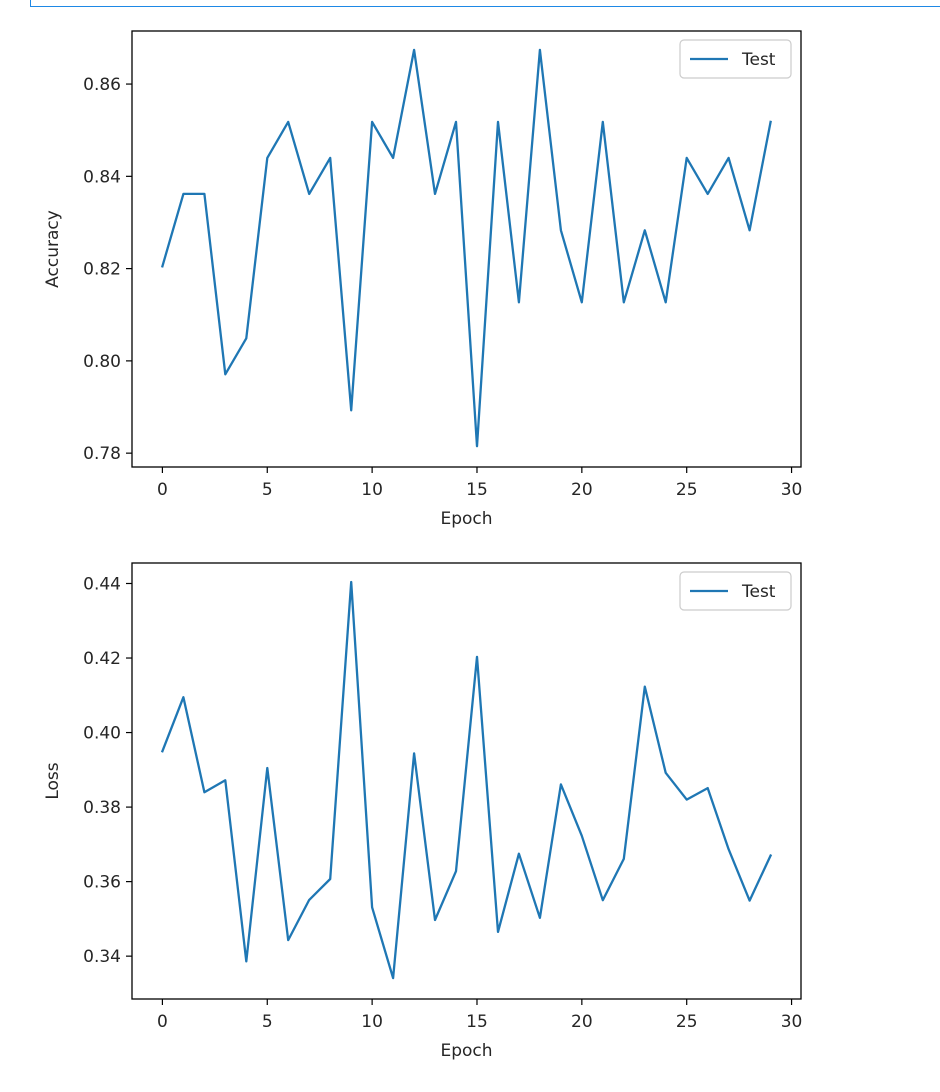  I want to click on y-tick-label: 0.34, so click(102, 957).